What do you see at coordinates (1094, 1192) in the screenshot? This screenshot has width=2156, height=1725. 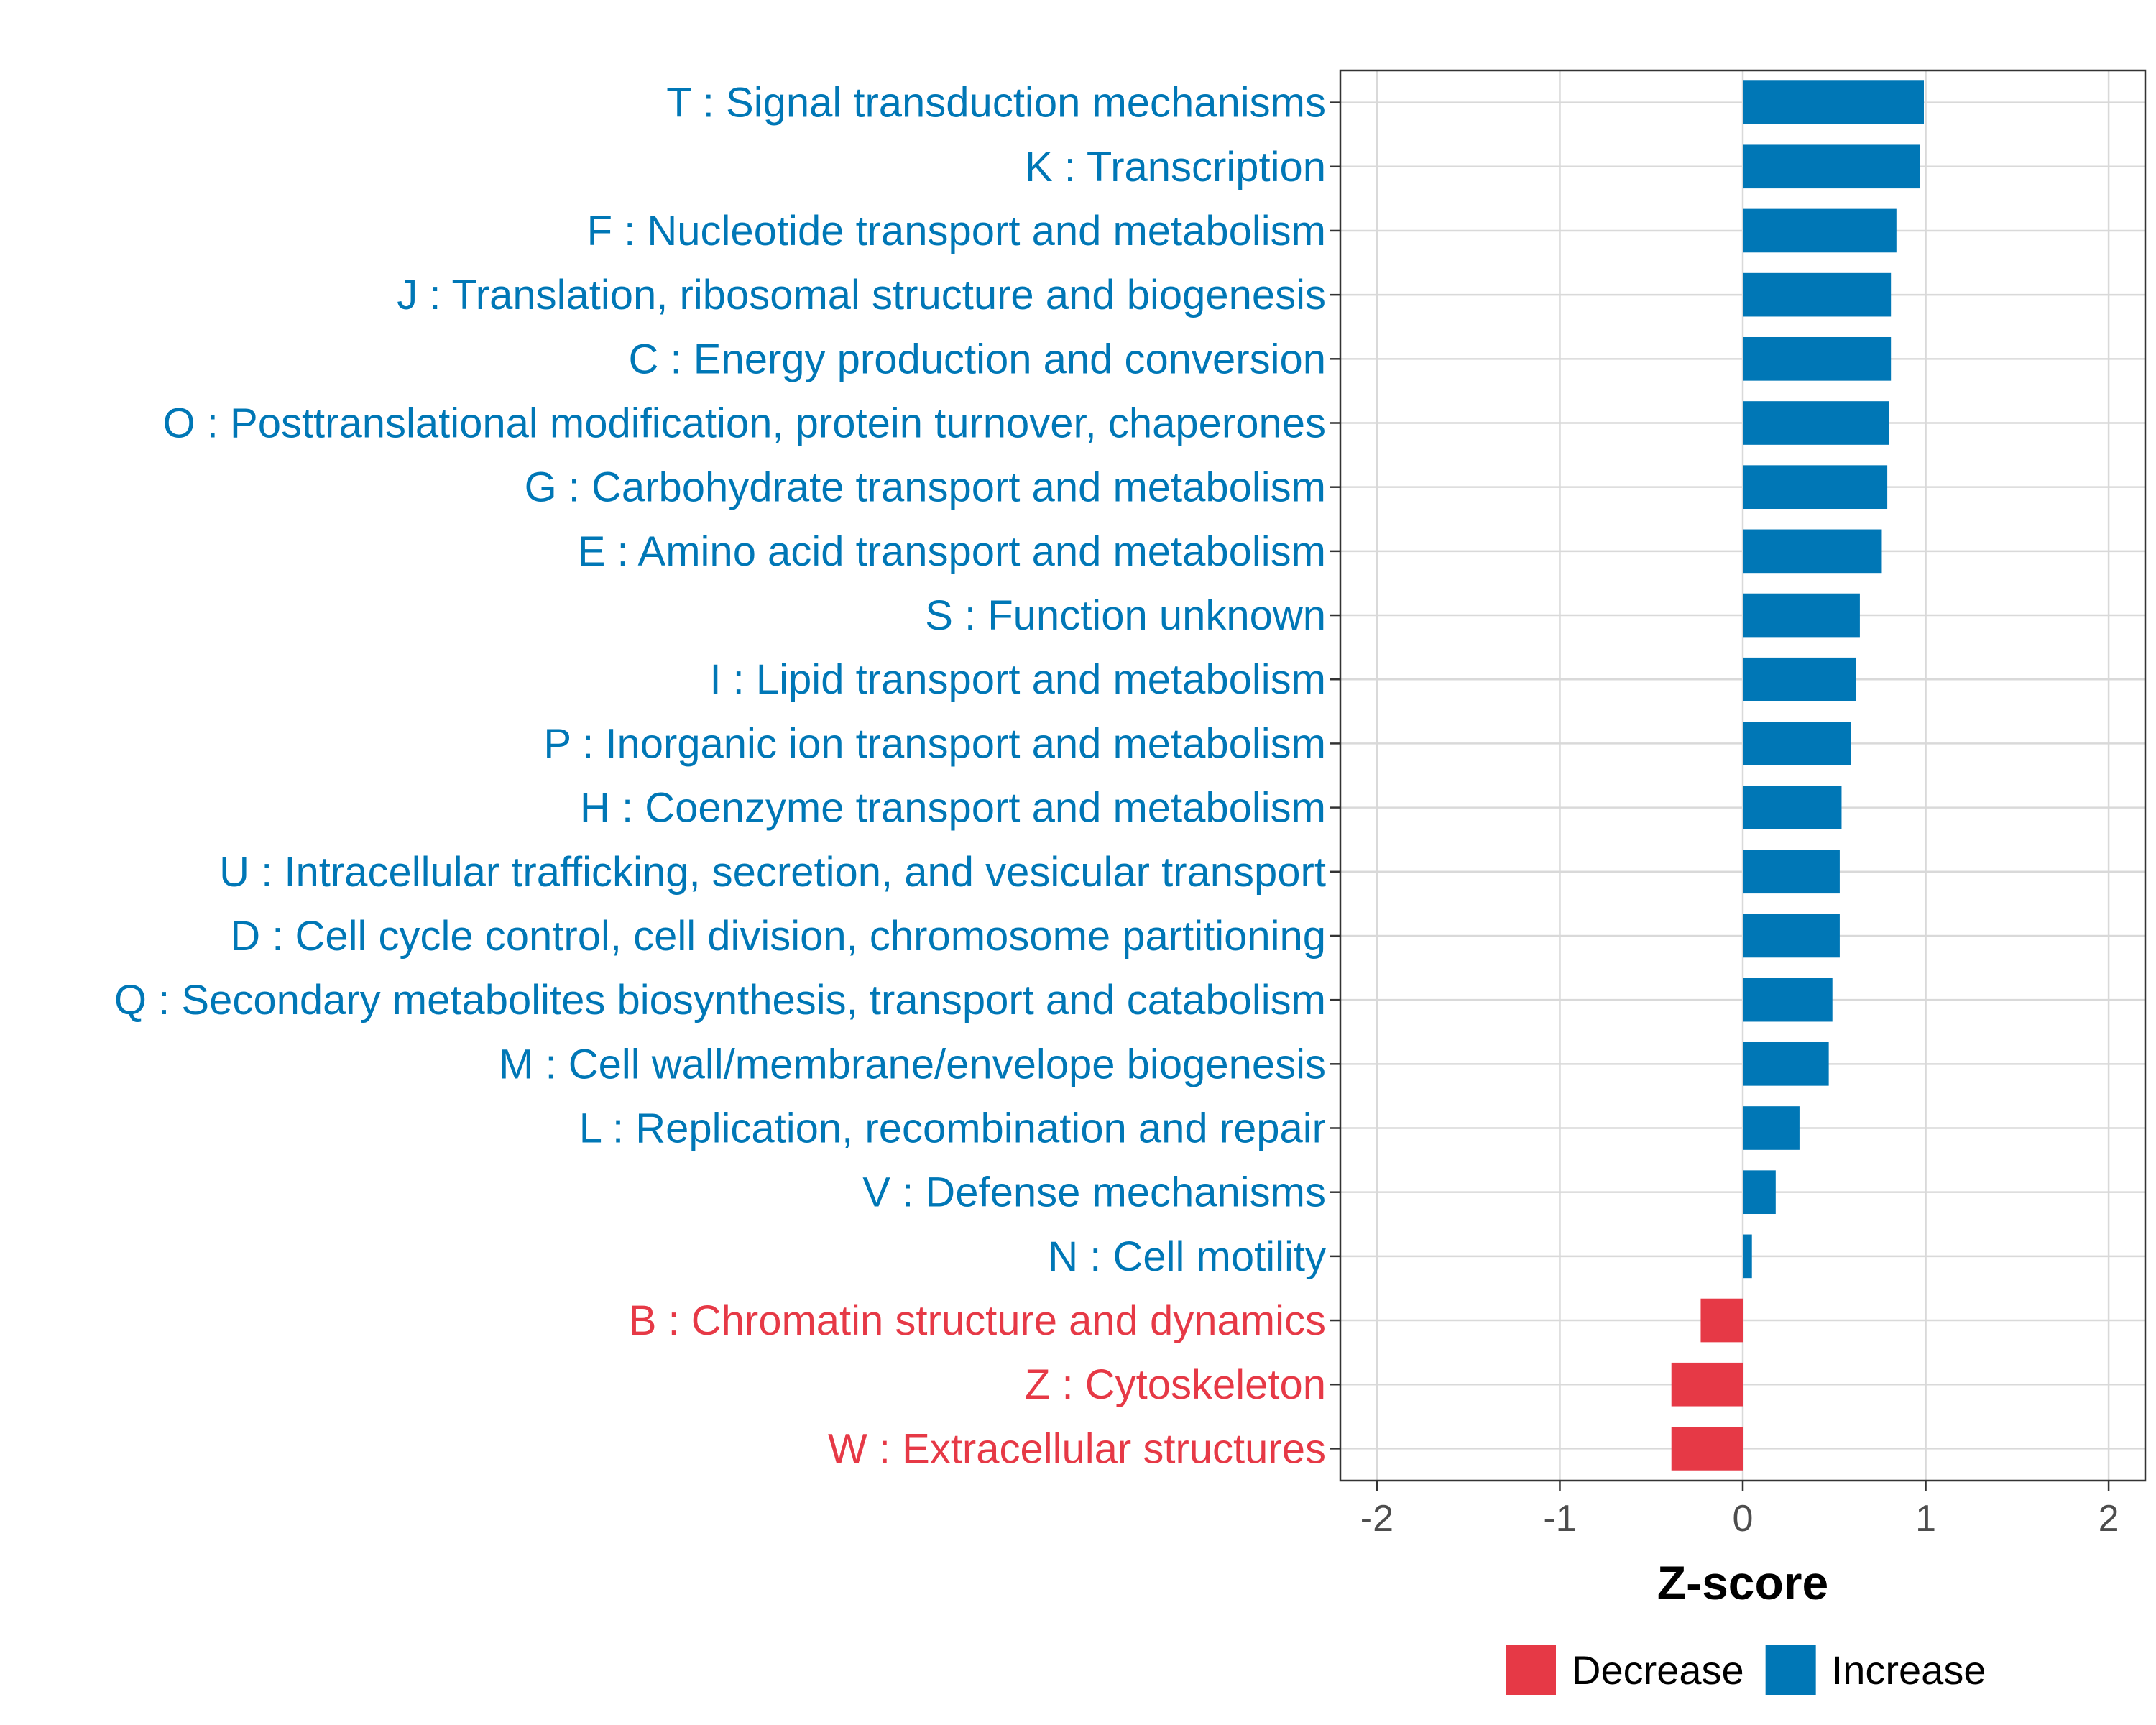 I see `category-label: V : Defense mechanisms` at bounding box center [1094, 1192].